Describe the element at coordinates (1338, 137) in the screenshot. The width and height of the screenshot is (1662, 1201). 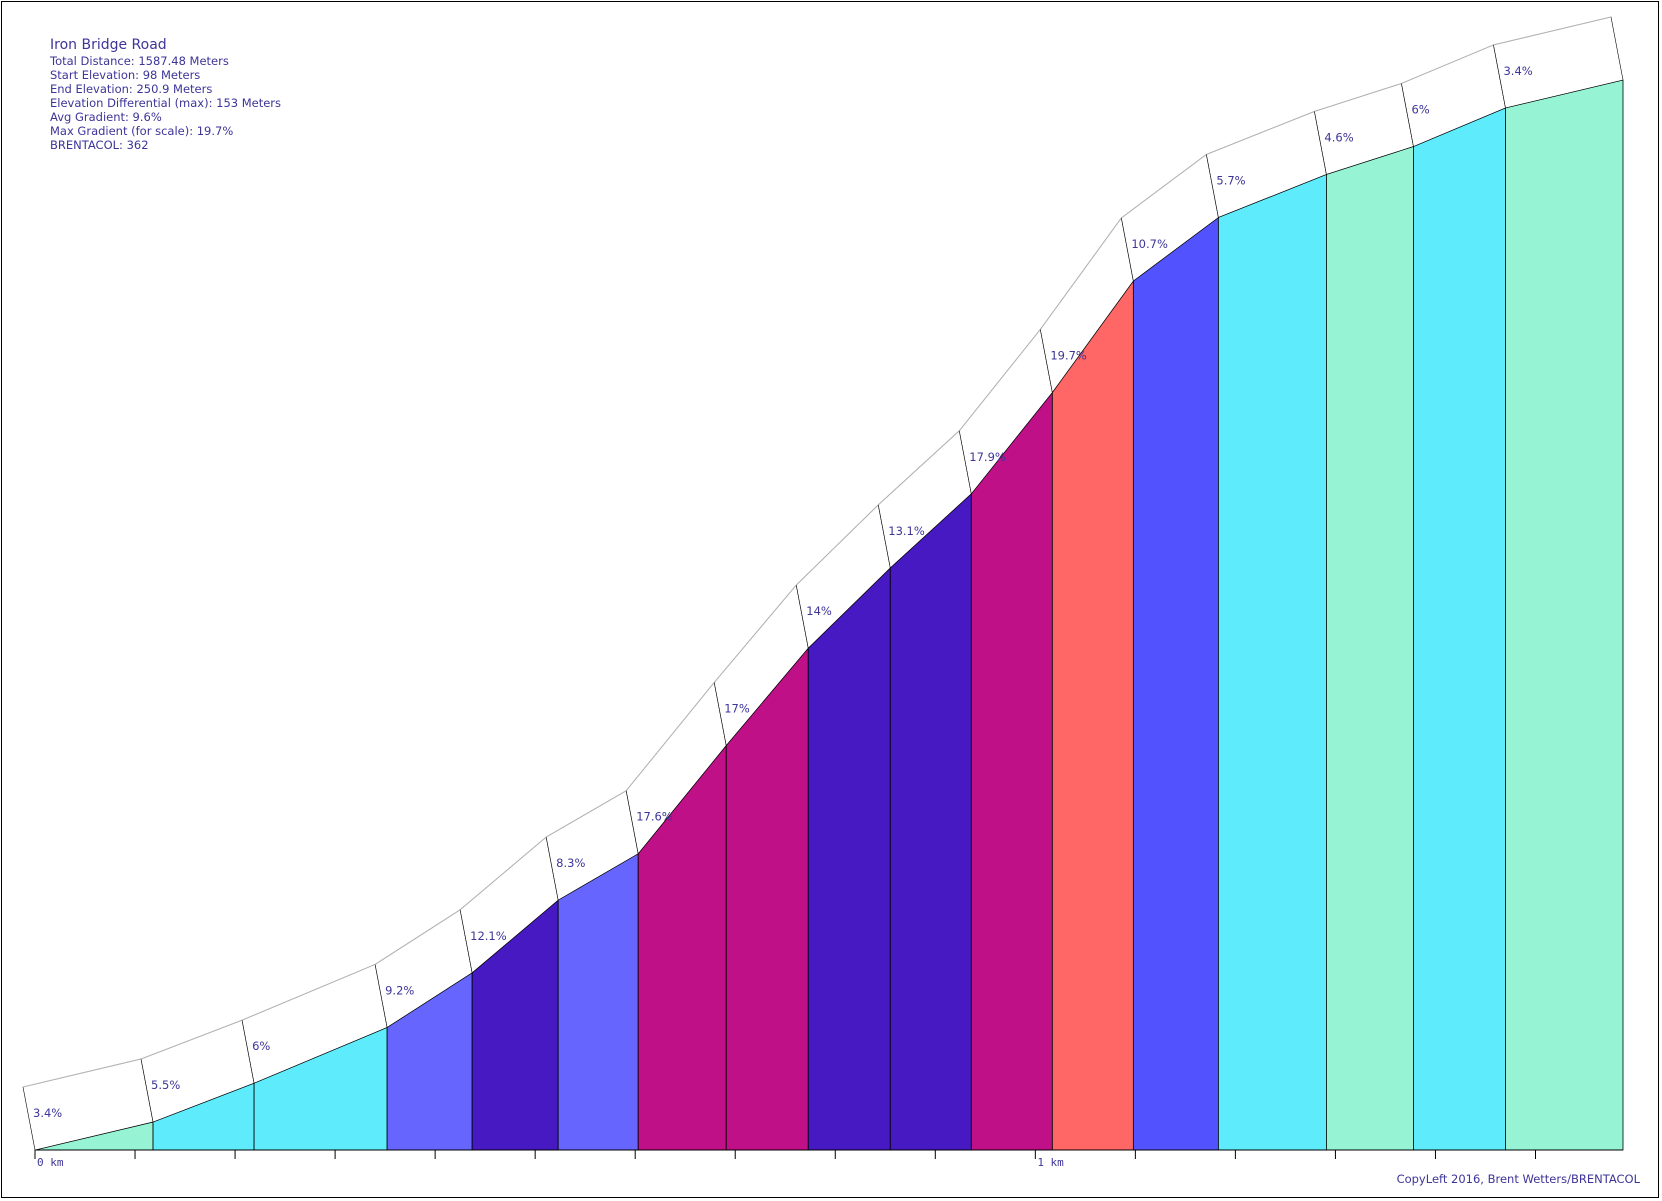
I see `gradient-label-14: 4.6%` at that location.